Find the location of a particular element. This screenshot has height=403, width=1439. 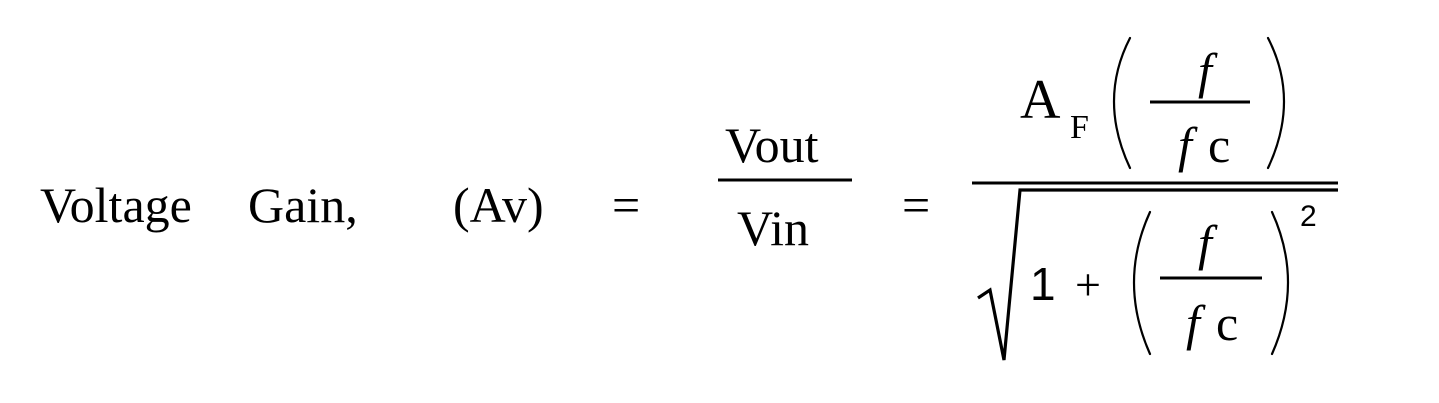

gain-subscript-f: F is located at coordinates (1079, 127).